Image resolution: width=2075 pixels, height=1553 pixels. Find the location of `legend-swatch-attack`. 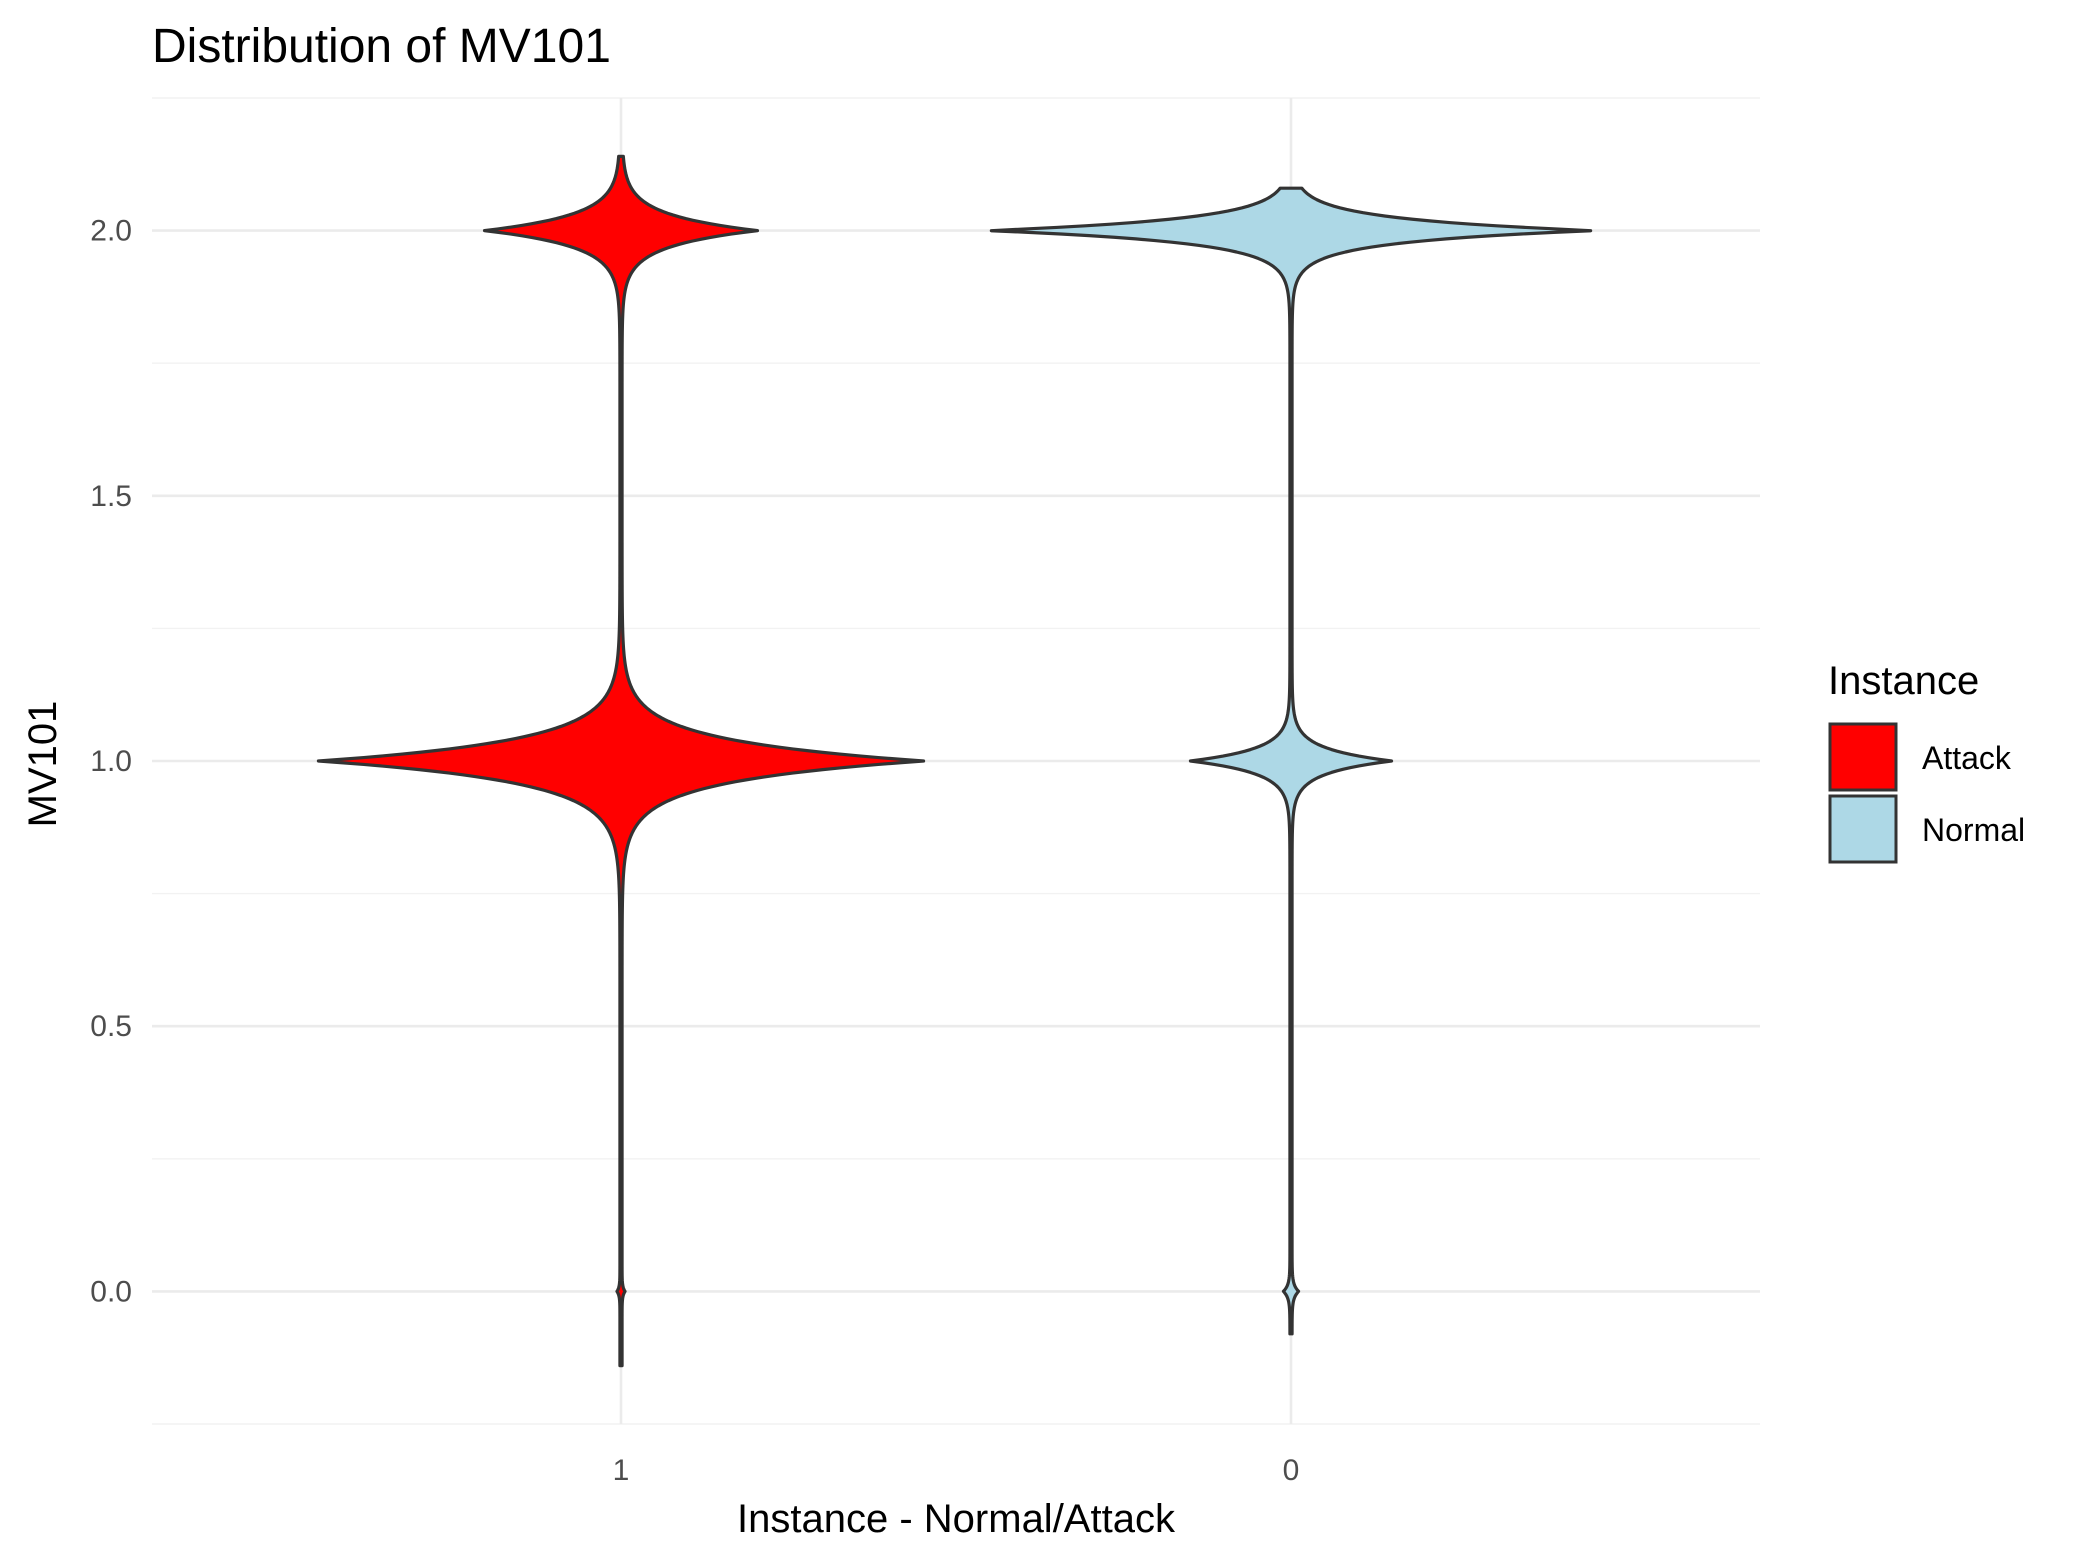

legend-swatch-attack is located at coordinates (1863, 757).